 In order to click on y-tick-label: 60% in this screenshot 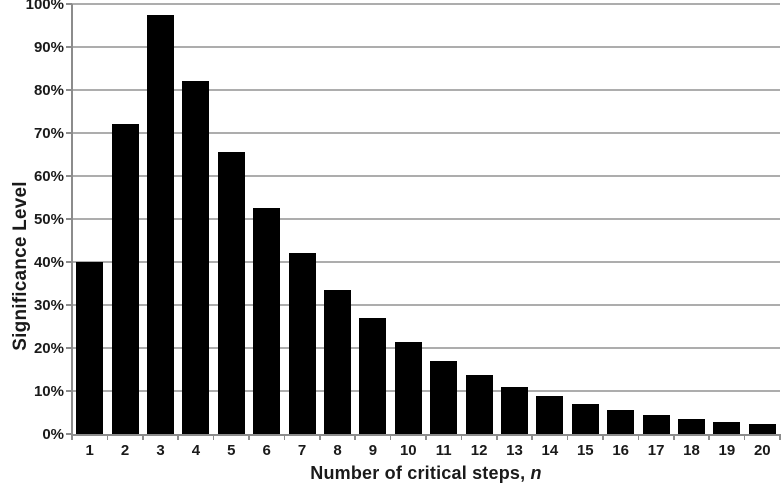, I will do `click(48, 176)`.